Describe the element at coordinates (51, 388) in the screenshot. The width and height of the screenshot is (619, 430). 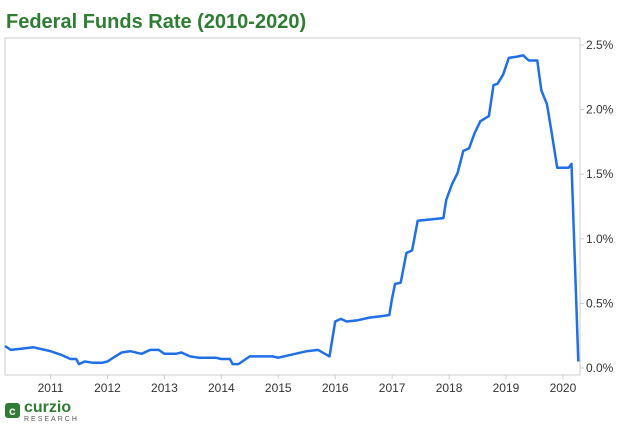
I see `x-tick-label: 2011` at that location.